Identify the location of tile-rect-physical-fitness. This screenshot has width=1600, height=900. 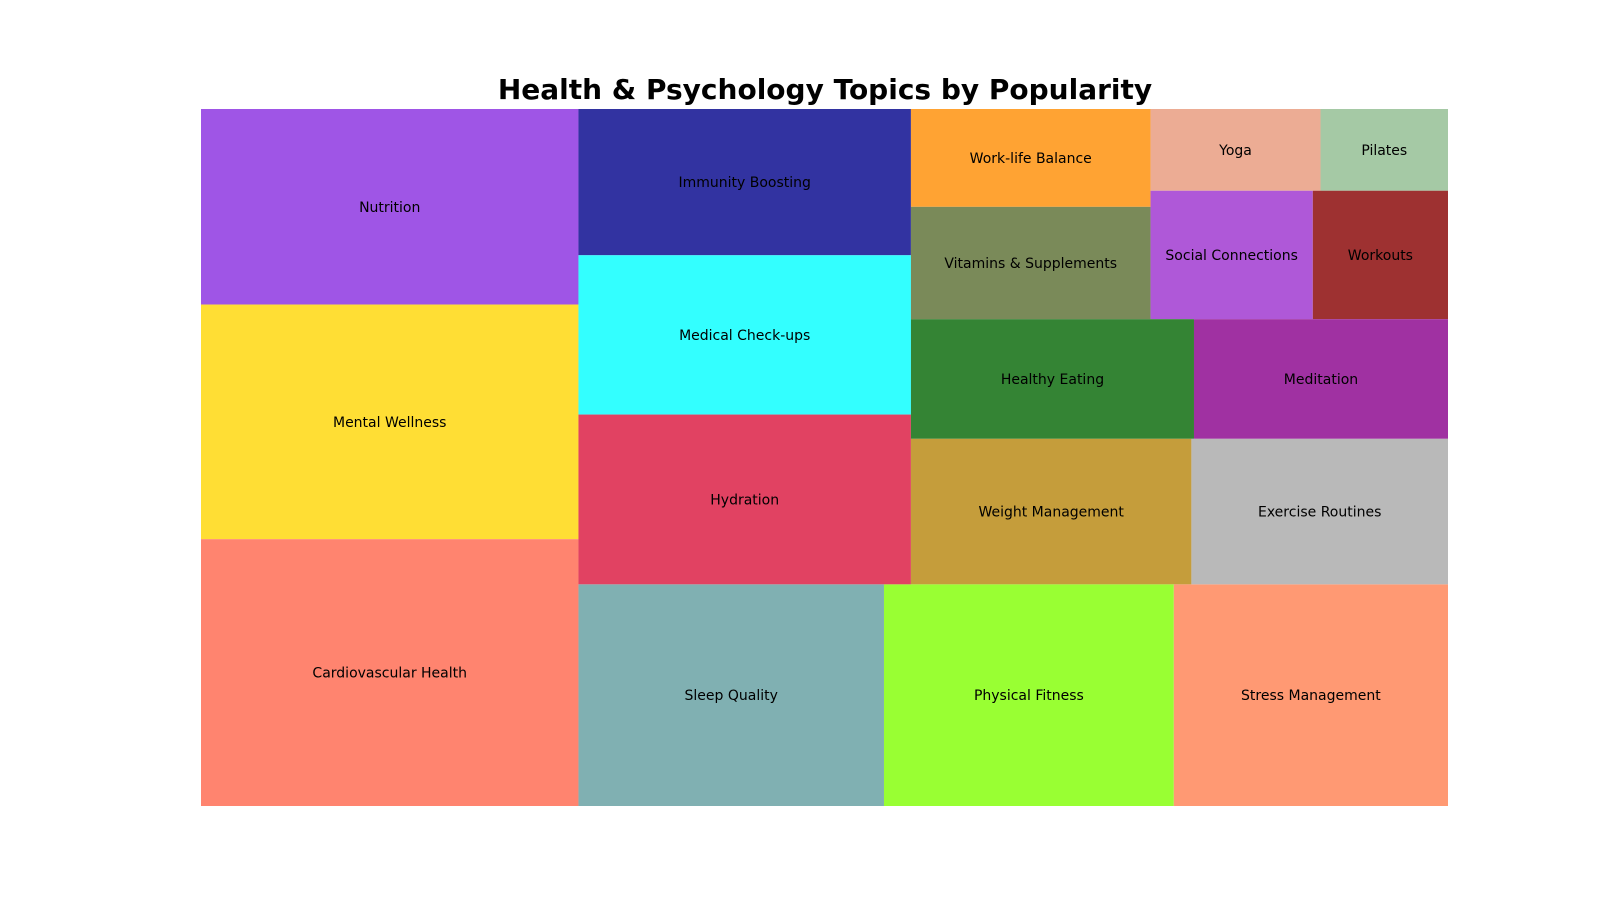
(1028, 695).